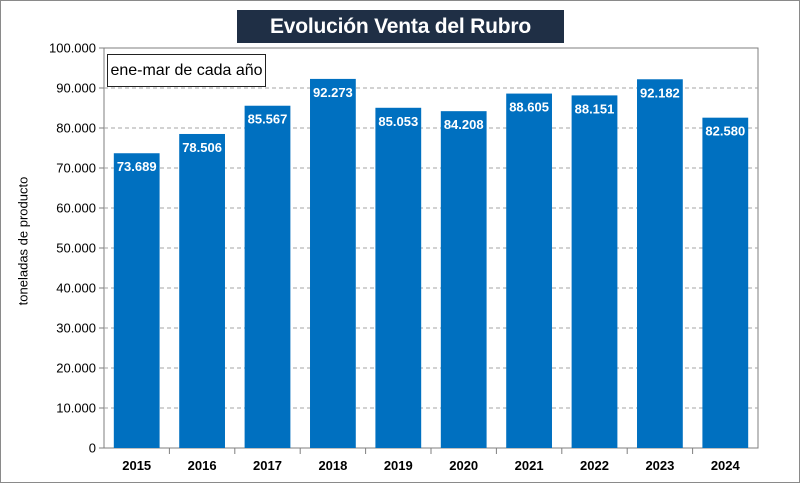  What do you see at coordinates (726, 465) in the screenshot?
I see `x-tick-label: 2024` at bounding box center [726, 465].